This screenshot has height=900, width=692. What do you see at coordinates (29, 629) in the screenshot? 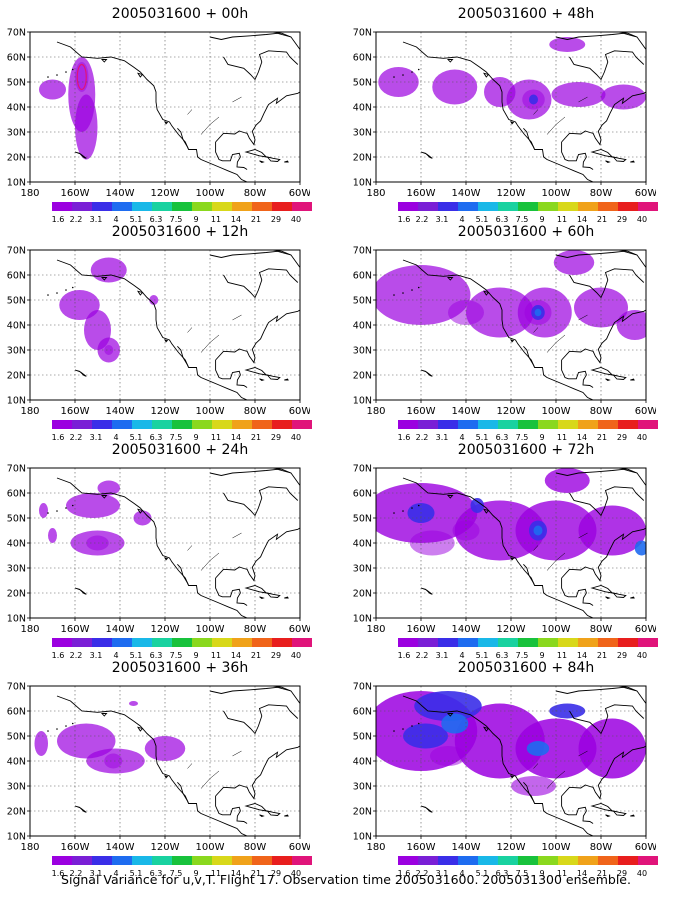
I see `lon-tick-label: 180` at bounding box center [29, 629].